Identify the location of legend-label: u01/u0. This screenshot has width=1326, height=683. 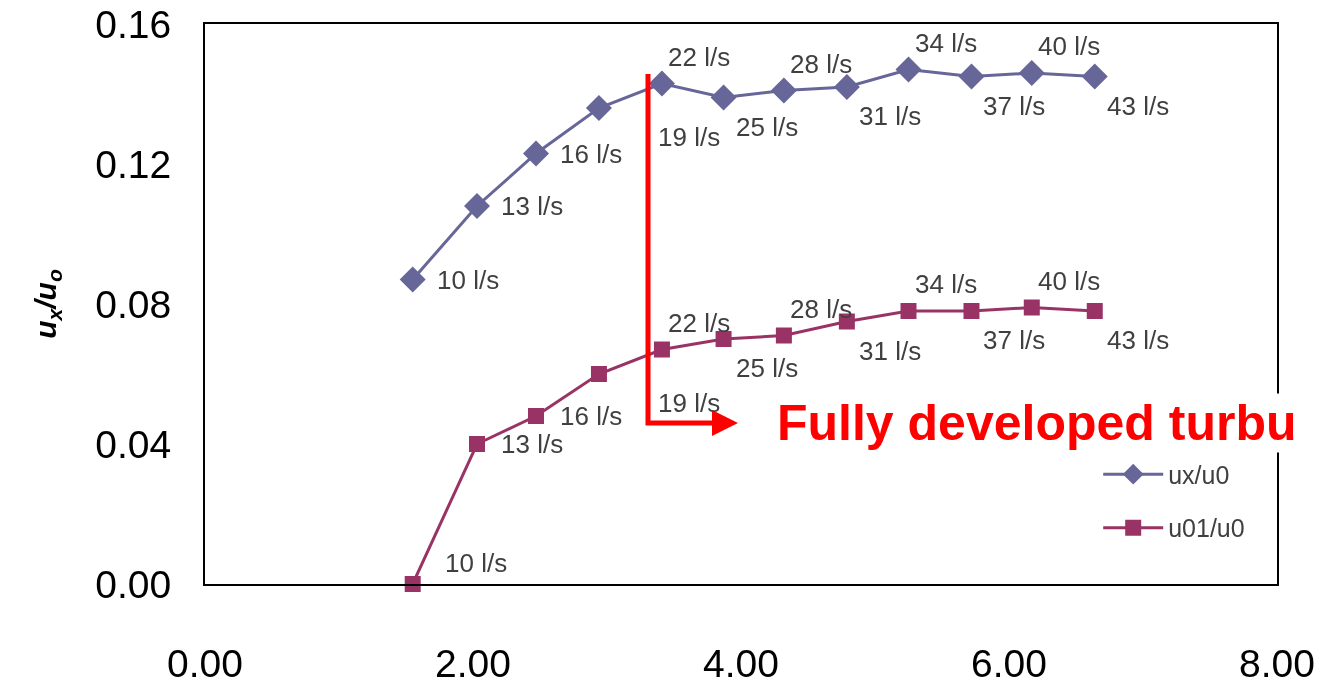
(1206, 528).